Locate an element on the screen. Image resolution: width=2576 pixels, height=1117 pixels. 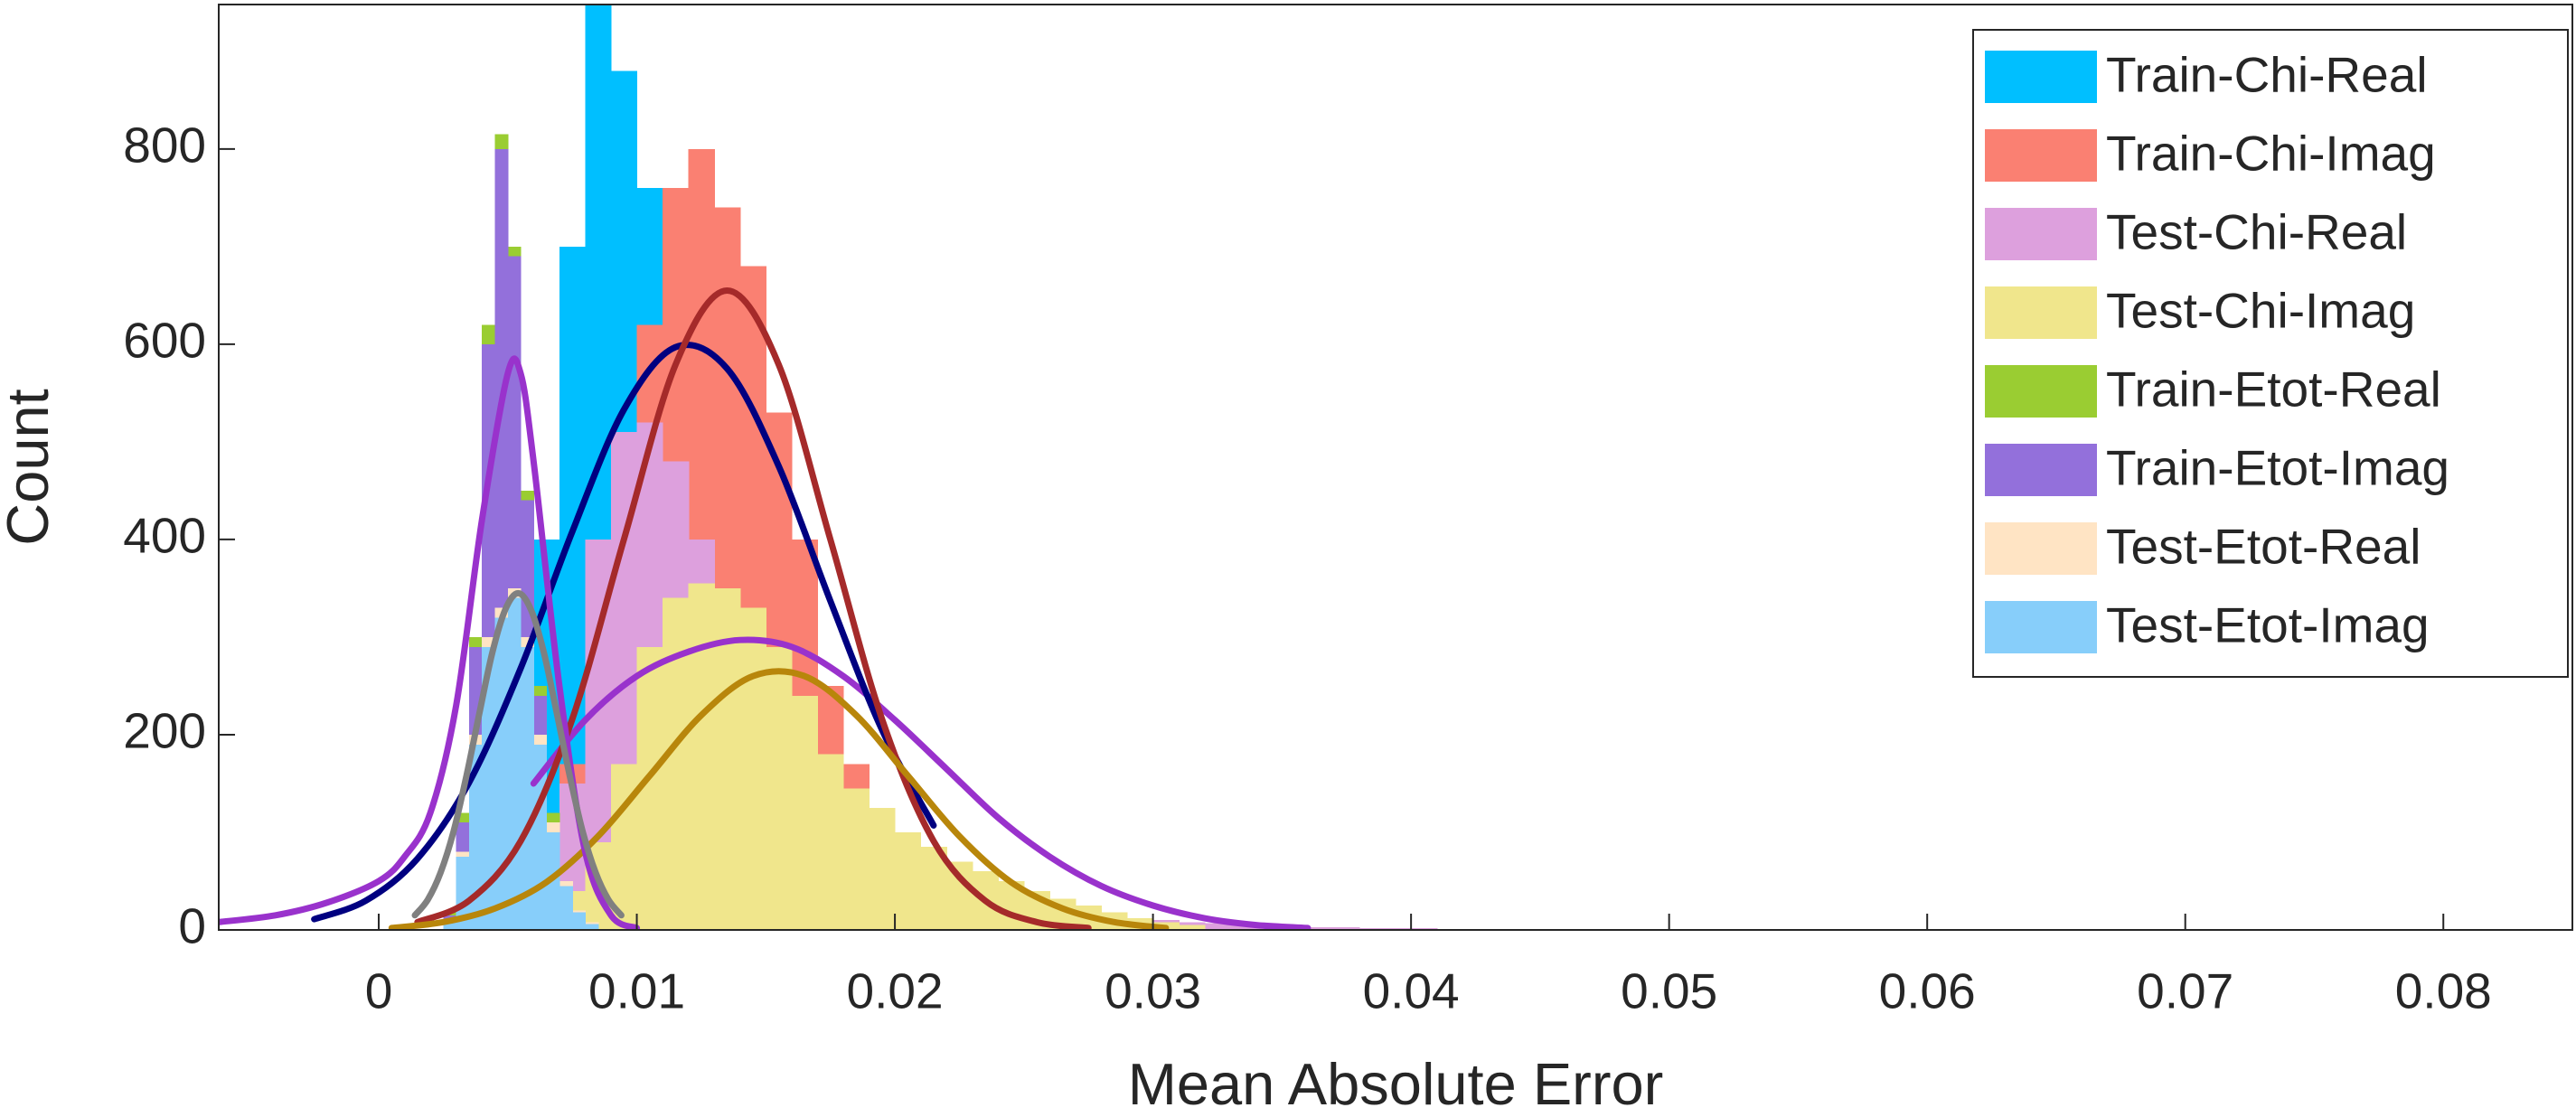
legend-label: Train-Chi-Imag is located at coordinates (2271, 154).